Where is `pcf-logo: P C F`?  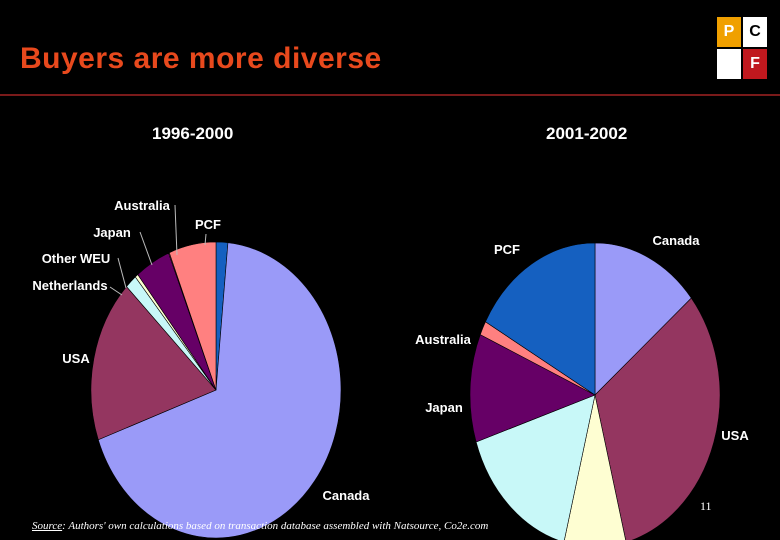 pcf-logo: P C F is located at coordinates (743, 47).